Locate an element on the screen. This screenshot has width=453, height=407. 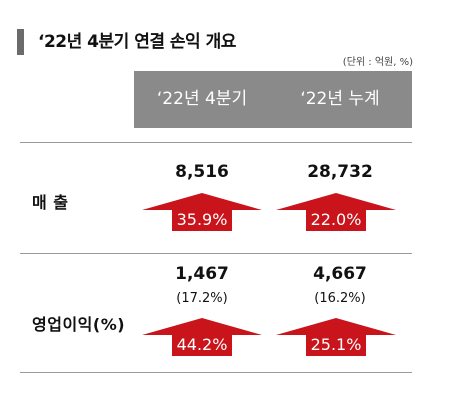
op-profit-cum-value: 4,667 is located at coordinates (340, 274).